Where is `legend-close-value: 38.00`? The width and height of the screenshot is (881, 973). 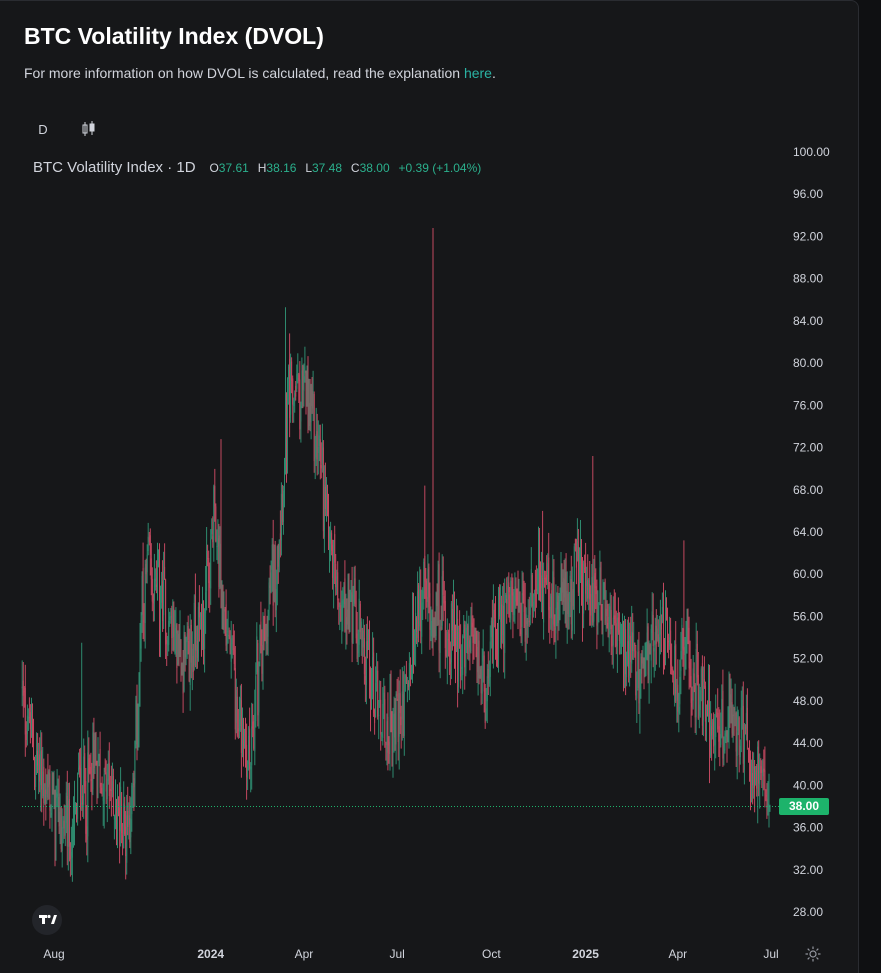
legend-close-value: 38.00 is located at coordinates (374, 168).